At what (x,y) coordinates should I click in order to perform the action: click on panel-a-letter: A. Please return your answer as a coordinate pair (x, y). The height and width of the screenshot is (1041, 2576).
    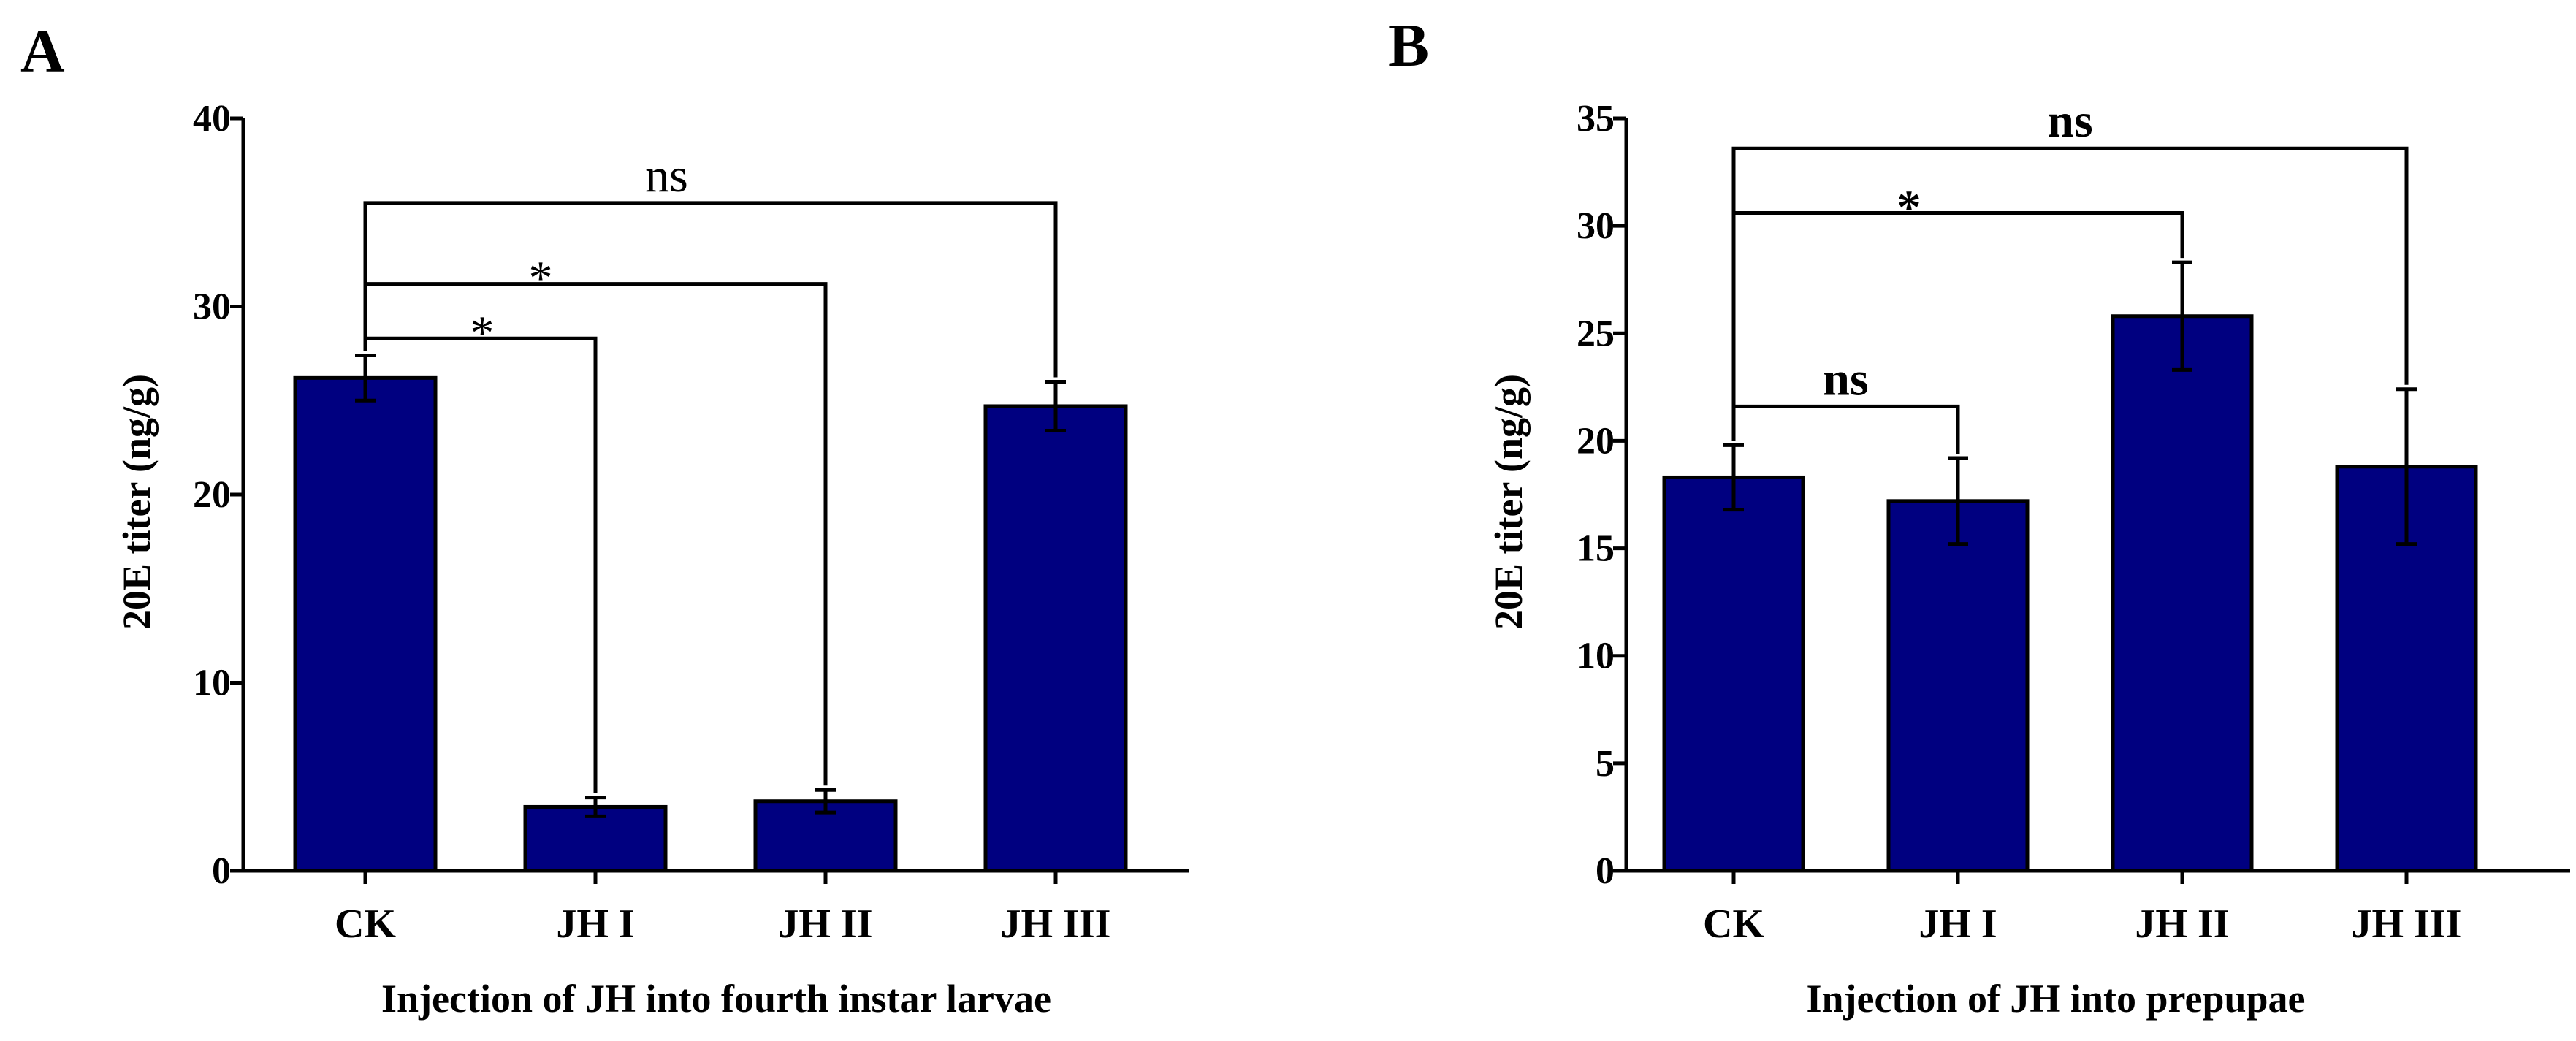
    Looking at the image, I should click on (43, 52).